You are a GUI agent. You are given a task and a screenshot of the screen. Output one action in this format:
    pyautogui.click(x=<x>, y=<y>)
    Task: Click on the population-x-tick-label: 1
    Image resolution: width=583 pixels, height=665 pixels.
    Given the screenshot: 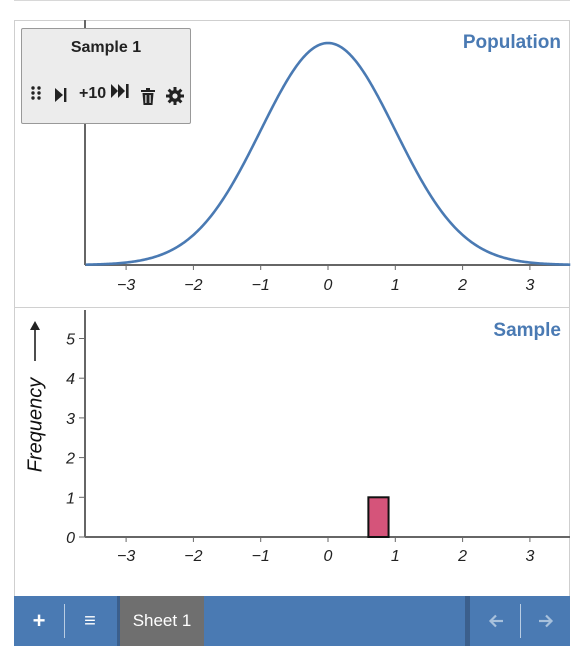 What is the action you would take?
    pyautogui.click(x=395, y=285)
    